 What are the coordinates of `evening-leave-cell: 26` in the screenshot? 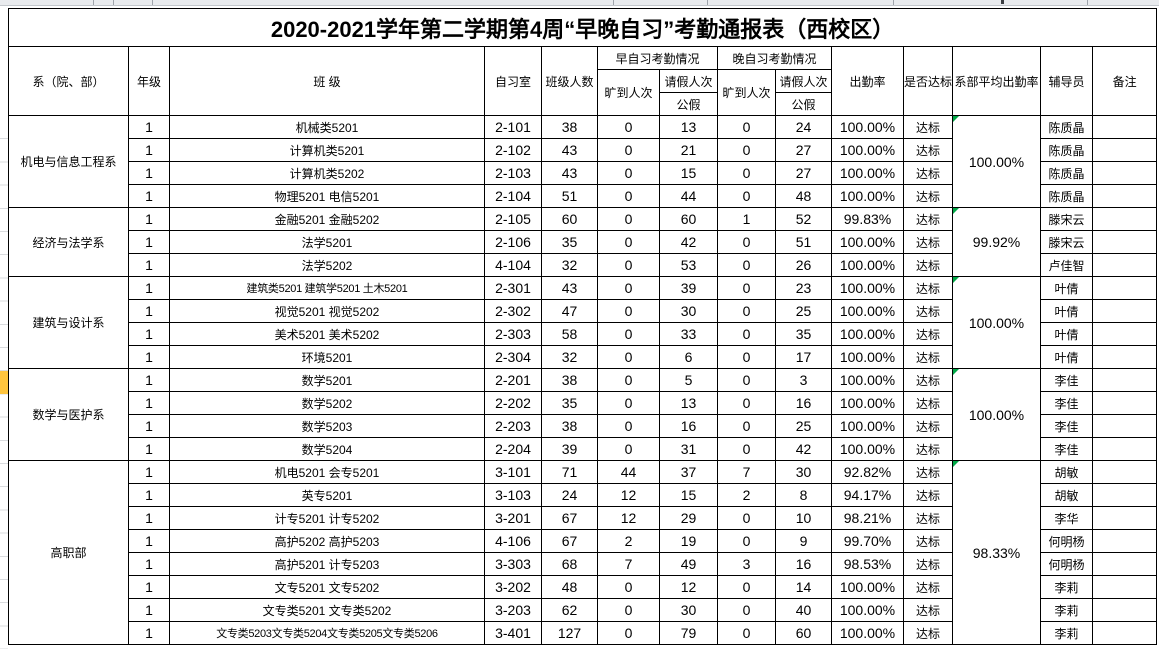 It's located at (803, 265).